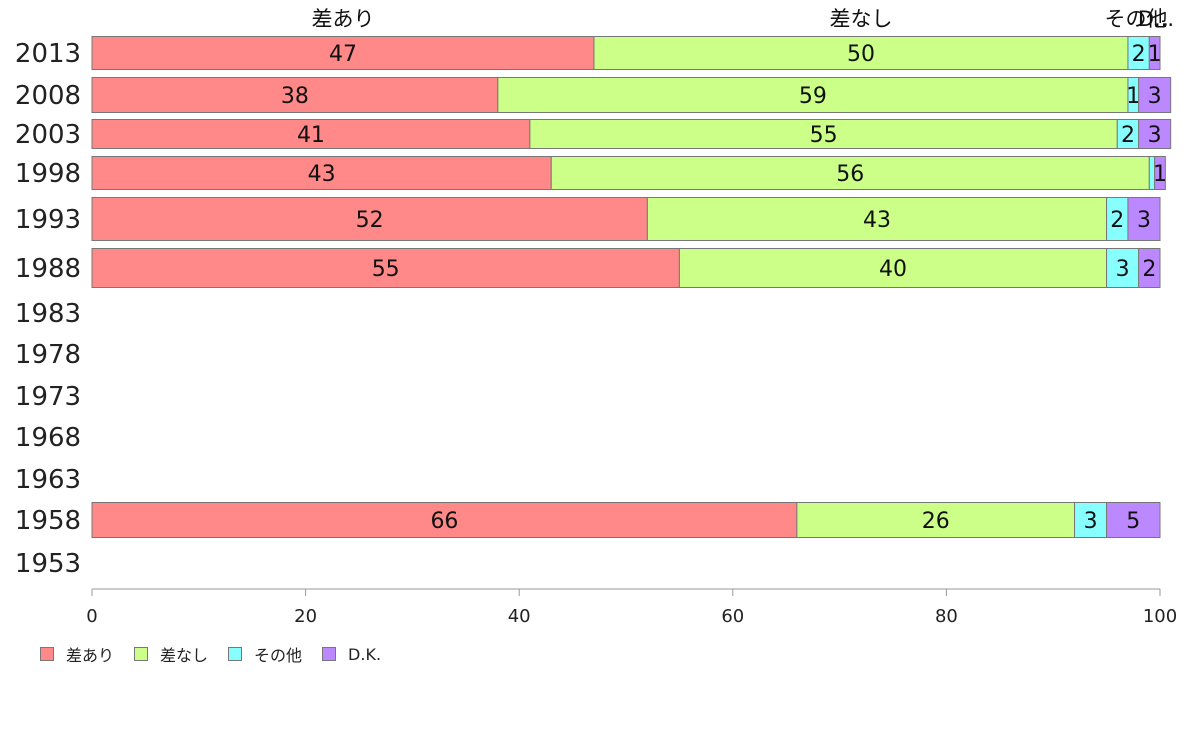  I want to click on y-tick-label: 1998, so click(48, 174).